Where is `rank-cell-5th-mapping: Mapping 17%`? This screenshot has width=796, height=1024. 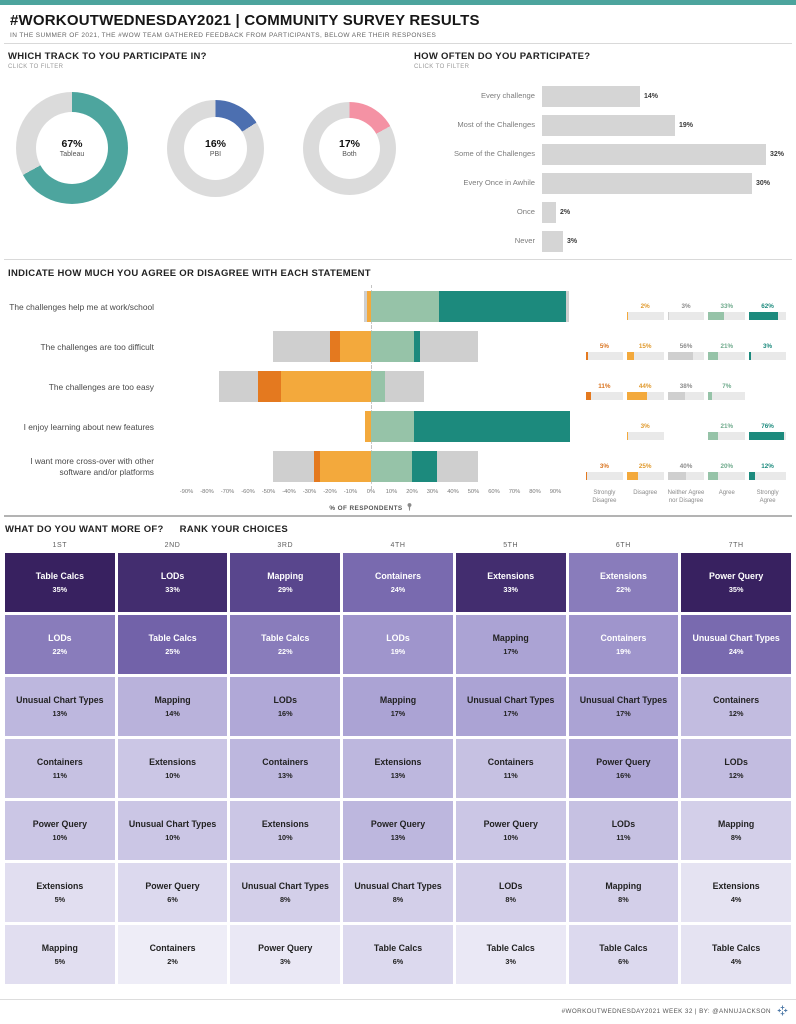
rank-cell-5th-mapping: Mapping 17% is located at coordinates (510, 644).